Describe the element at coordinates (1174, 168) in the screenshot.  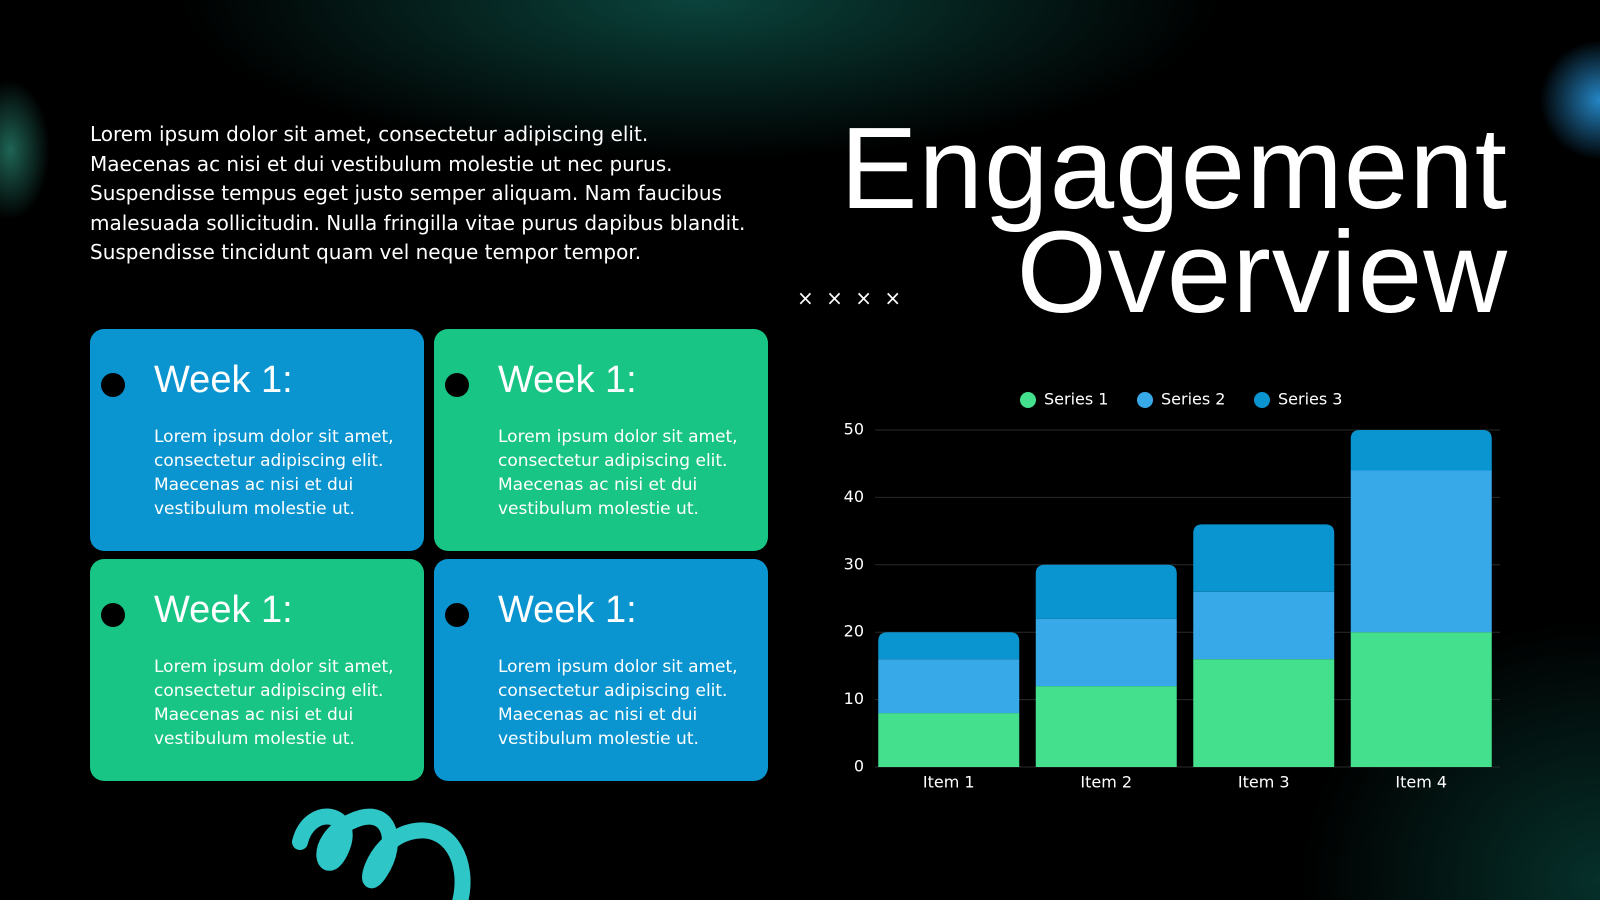
I see `title-line: Engagement` at that location.